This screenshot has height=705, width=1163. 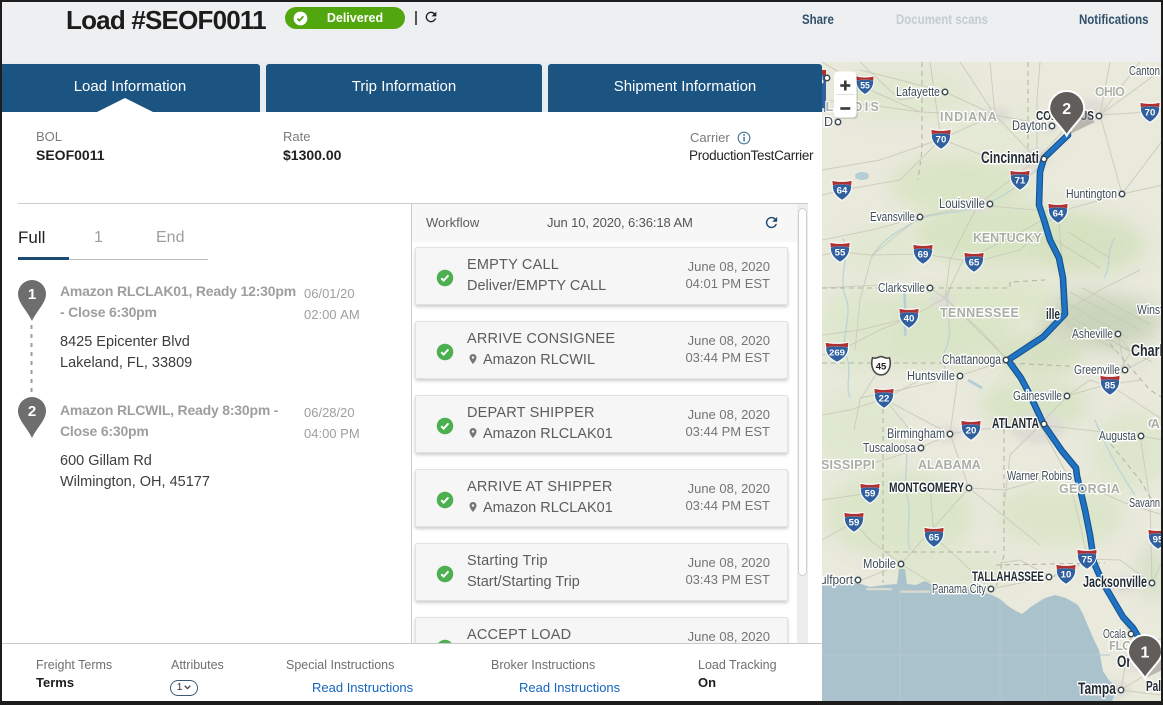 I want to click on svg-text: Chattanooga, so click(x=971, y=359).